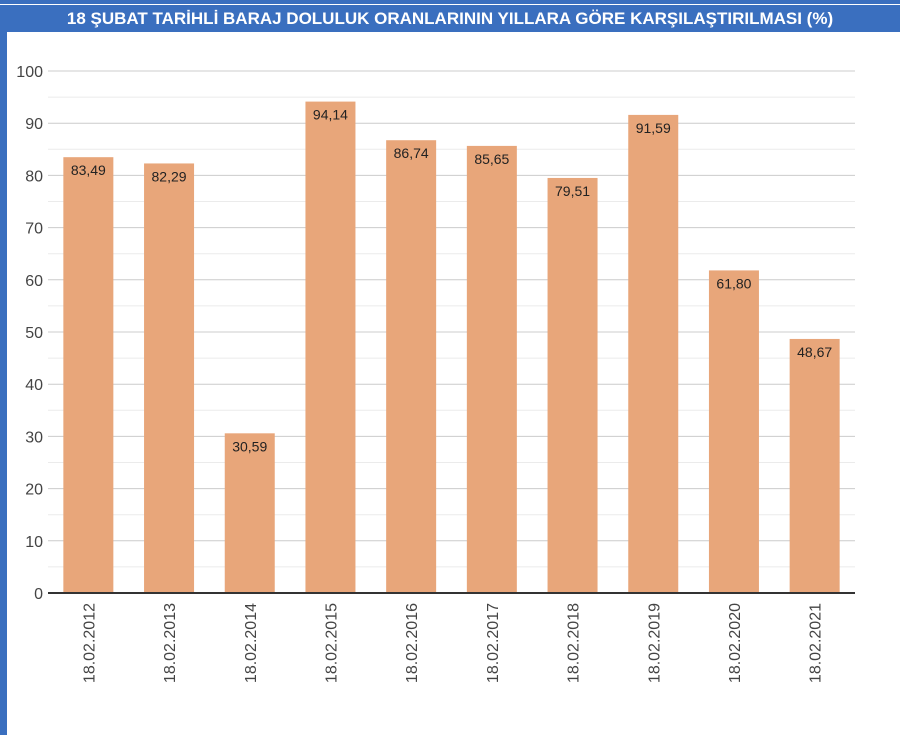 The width and height of the screenshot is (900, 735). I want to click on x-tick-label: 18.02.2015, so click(331, 643).